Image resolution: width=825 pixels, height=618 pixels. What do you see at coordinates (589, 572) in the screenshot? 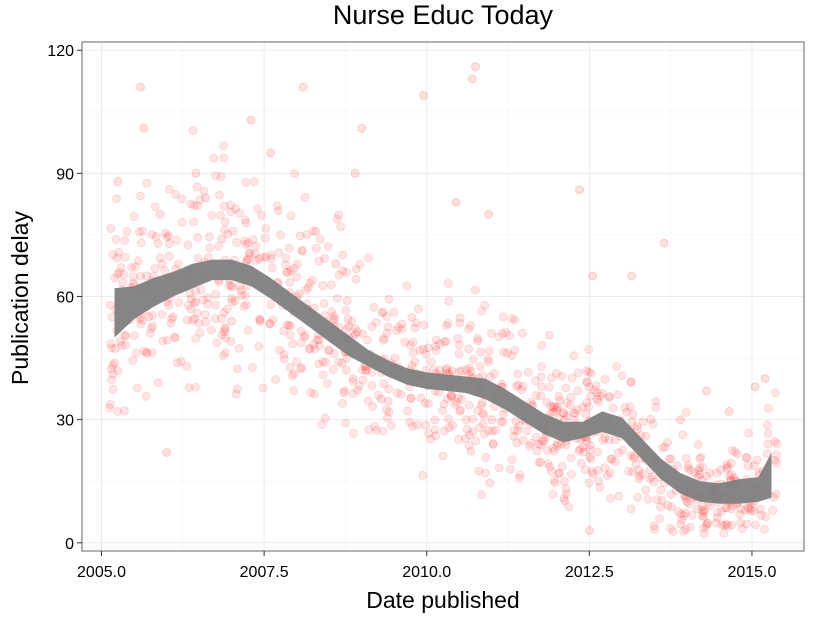
I see `x-tick-label: 2012.5` at bounding box center [589, 572].